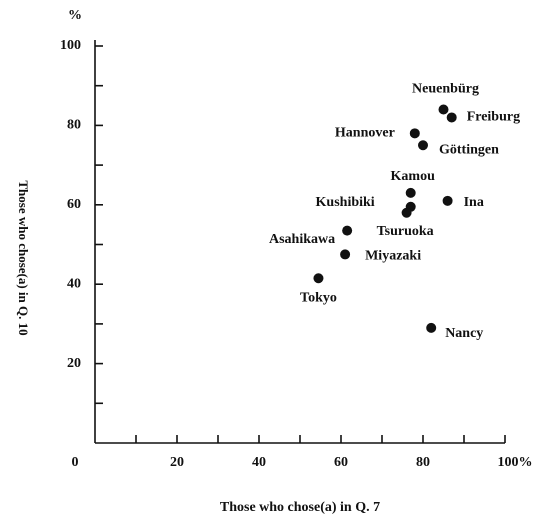 The width and height of the screenshot is (547, 520). I want to click on y-tick-label: 20, so click(74, 363).